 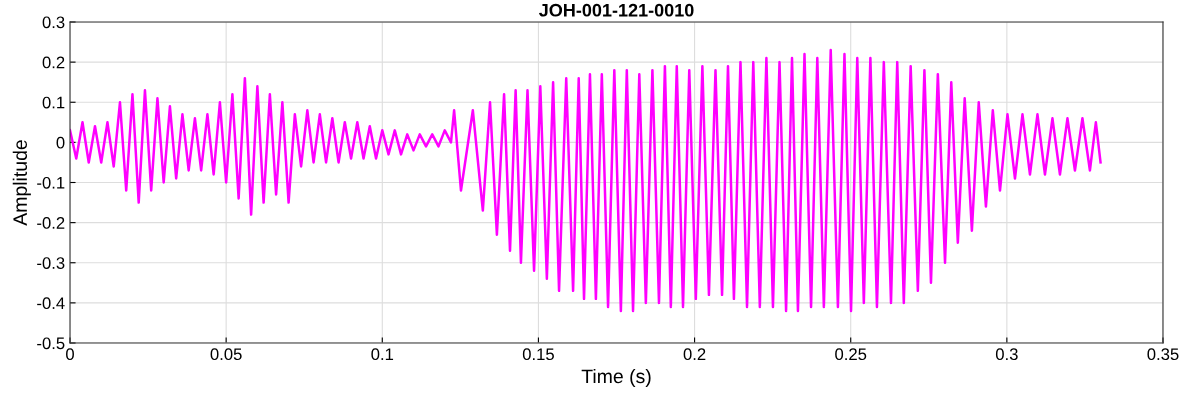 What do you see at coordinates (226, 354) in the screenshot?
I see `x-tick-label: 0.05` at bounding box center [226, 354].